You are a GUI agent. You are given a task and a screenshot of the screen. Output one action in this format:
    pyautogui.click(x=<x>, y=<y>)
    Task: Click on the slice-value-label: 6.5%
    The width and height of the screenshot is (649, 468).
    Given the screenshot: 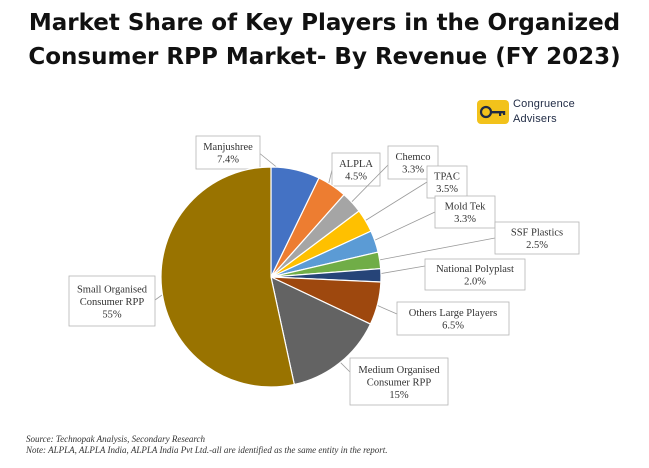 What is the action you would take?
    pyautogui.click(x=453, y=326)
    